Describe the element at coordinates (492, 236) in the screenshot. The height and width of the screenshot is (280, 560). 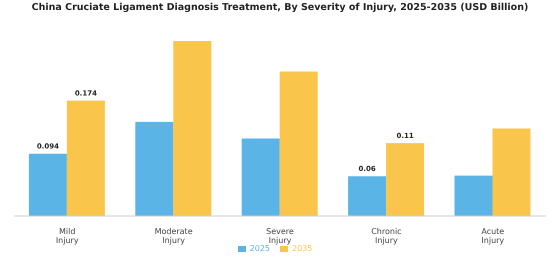
I see `x-tick-label: Acute Injury` at that location.